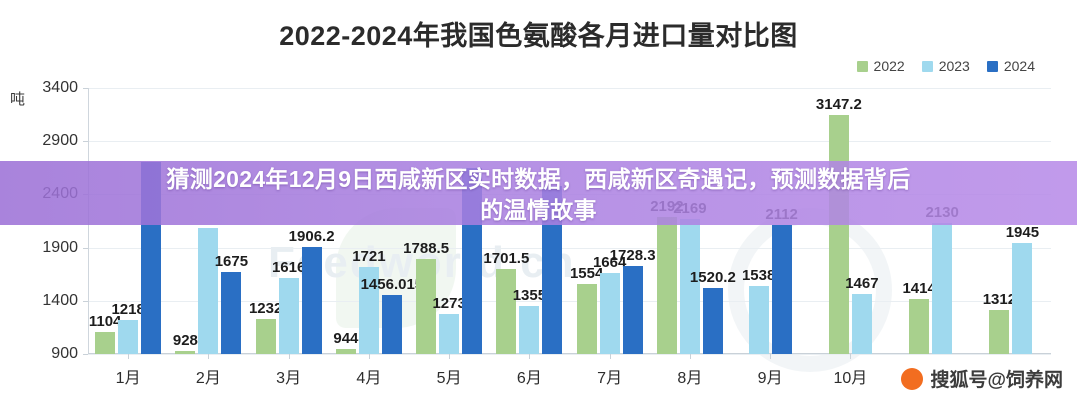 Image resolution: width=1077 pixels, height=400 pixels. I want to click on bar-2023: 2130, so click(942, 279).